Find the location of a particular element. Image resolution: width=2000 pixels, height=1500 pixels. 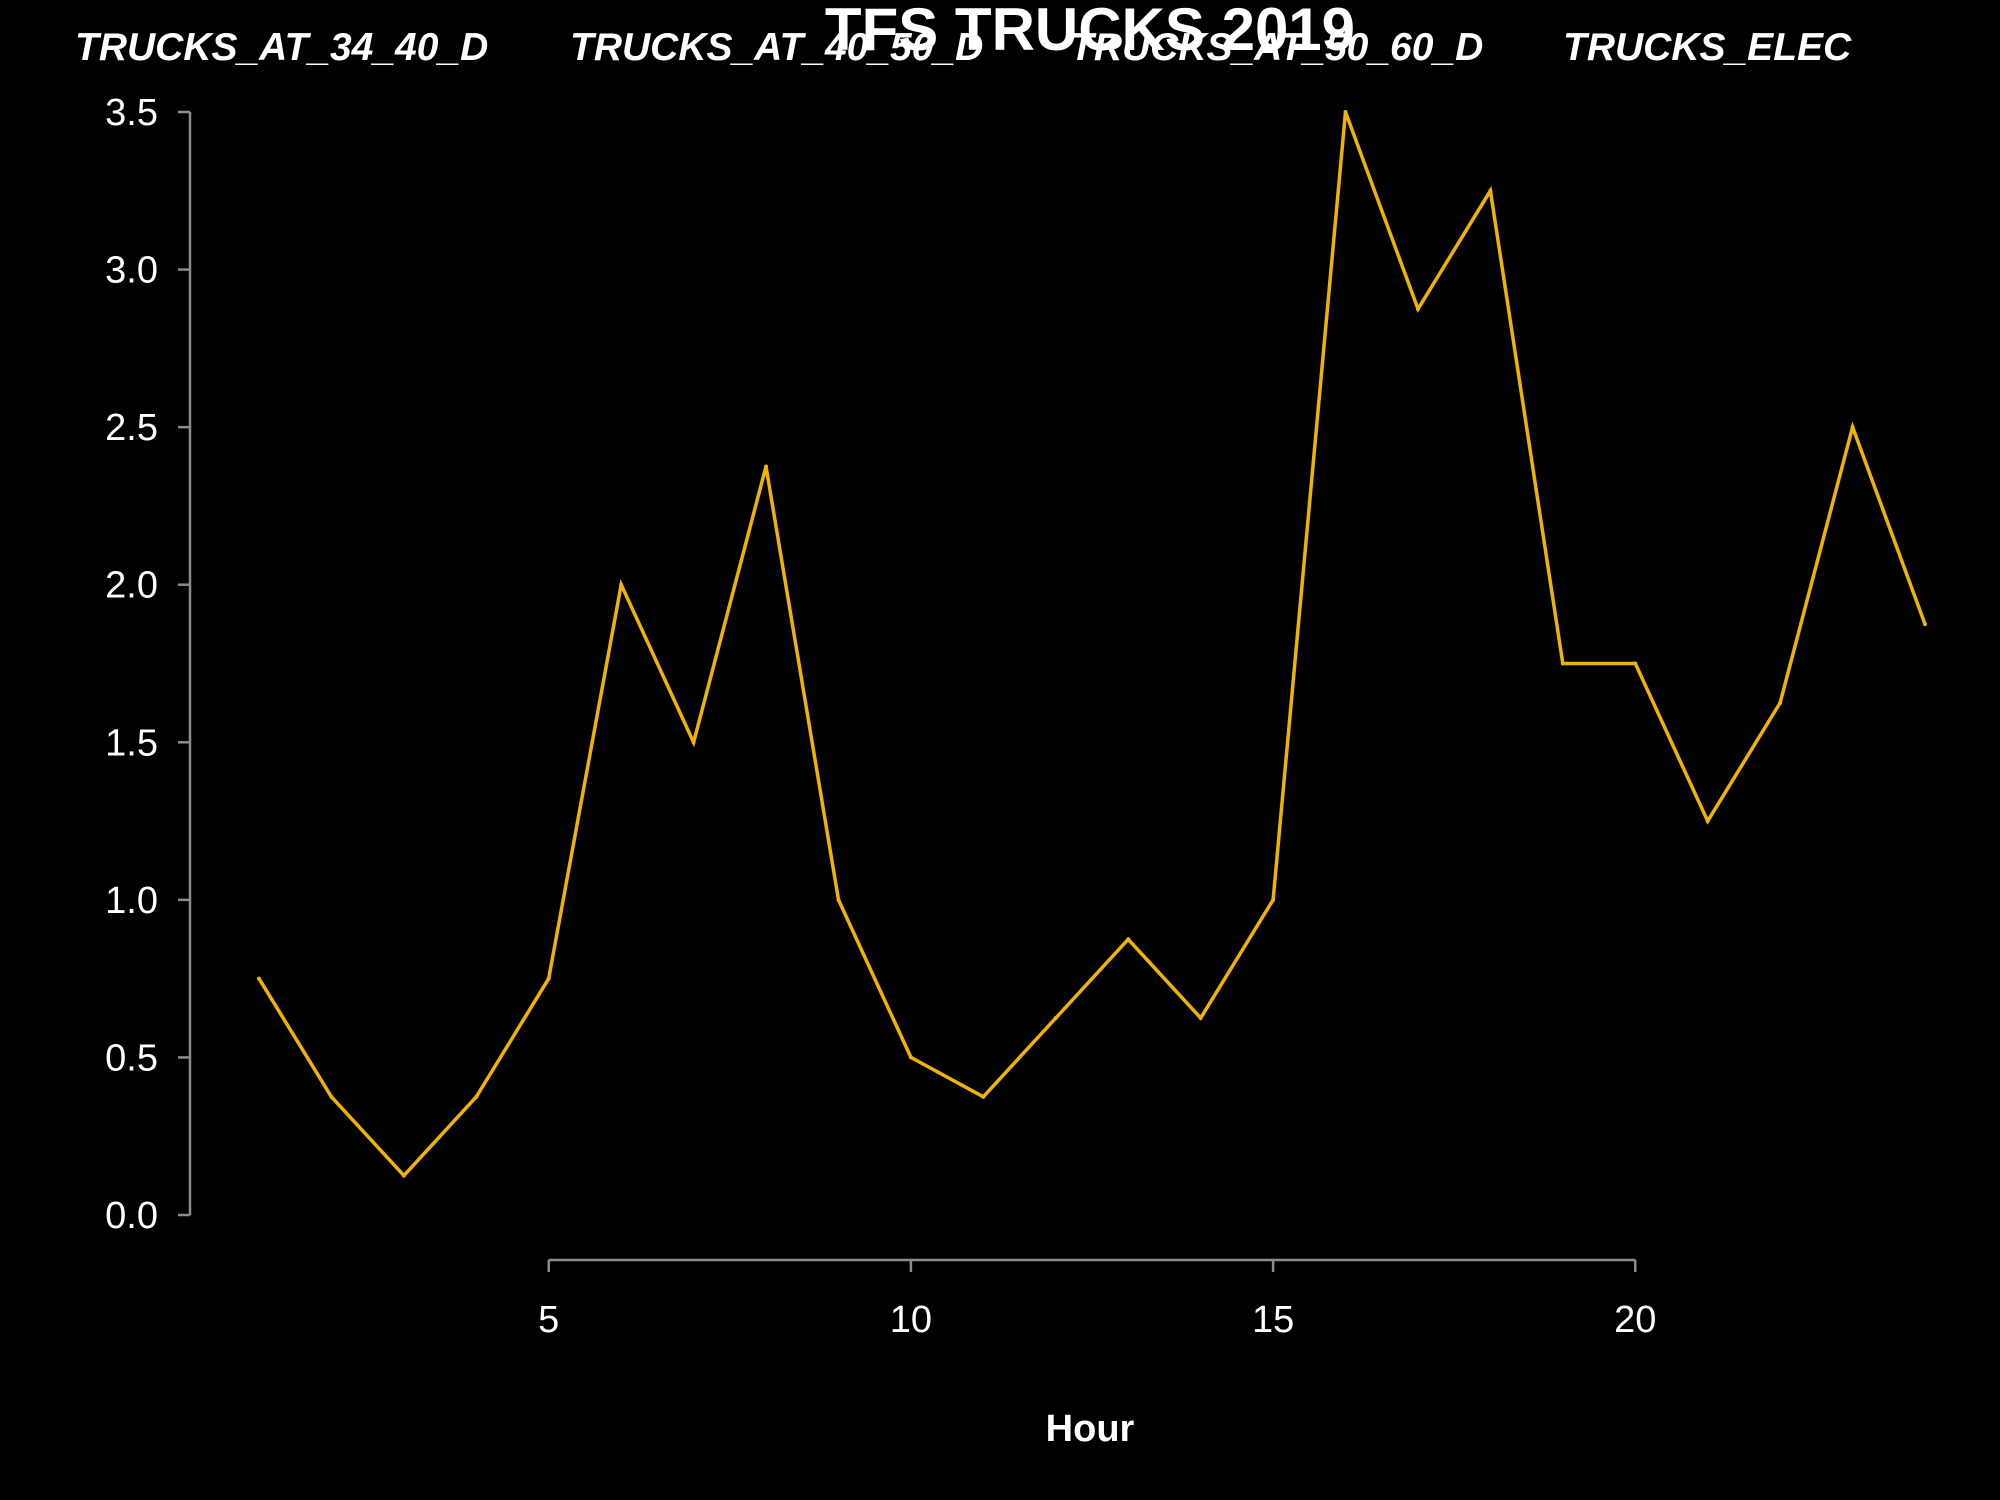

x-tick-label: 5 is located at coordinates (548, 1320).